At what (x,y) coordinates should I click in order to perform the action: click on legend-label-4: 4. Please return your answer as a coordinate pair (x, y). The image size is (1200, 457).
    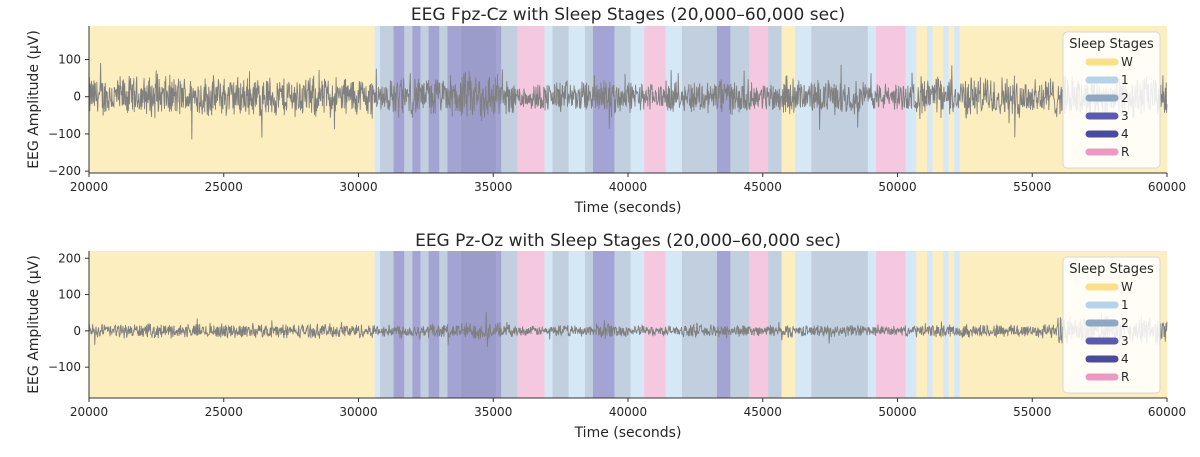
    Looking at the image, I should click on (1125, 359).